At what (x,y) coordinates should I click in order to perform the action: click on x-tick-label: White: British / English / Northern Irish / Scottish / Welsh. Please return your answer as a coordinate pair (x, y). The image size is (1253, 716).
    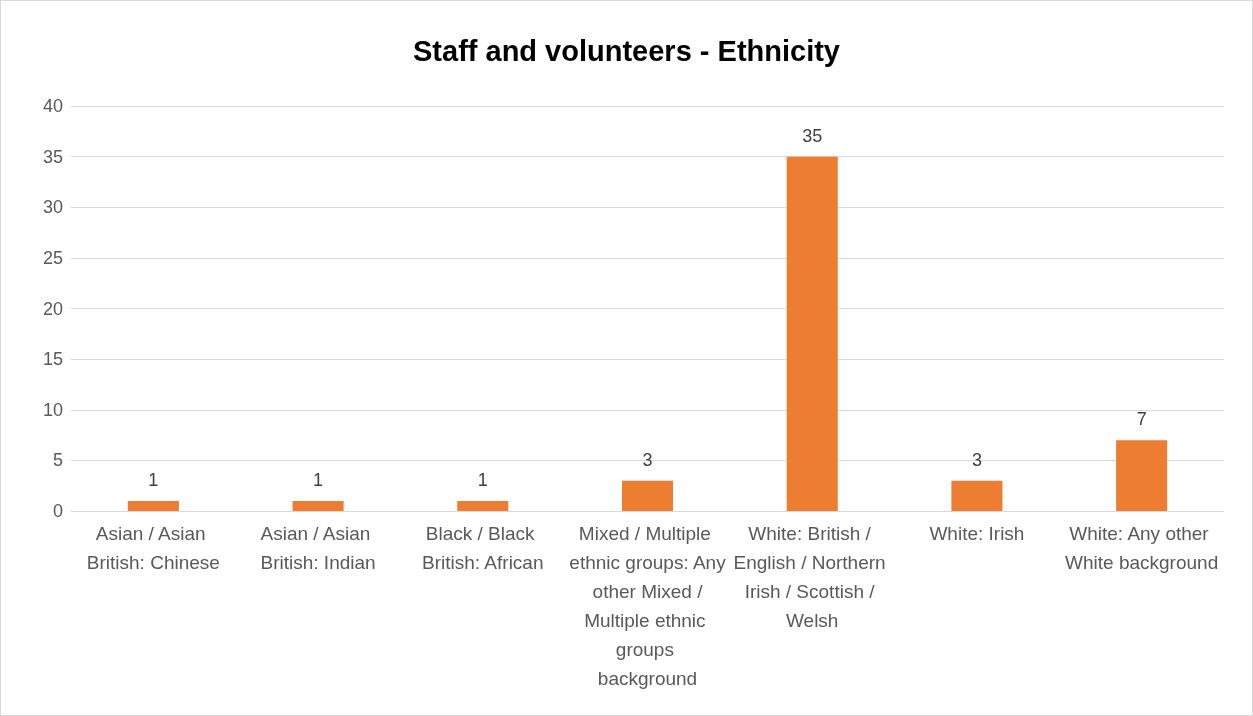
    Looking at the image, I should click on (812, 577).